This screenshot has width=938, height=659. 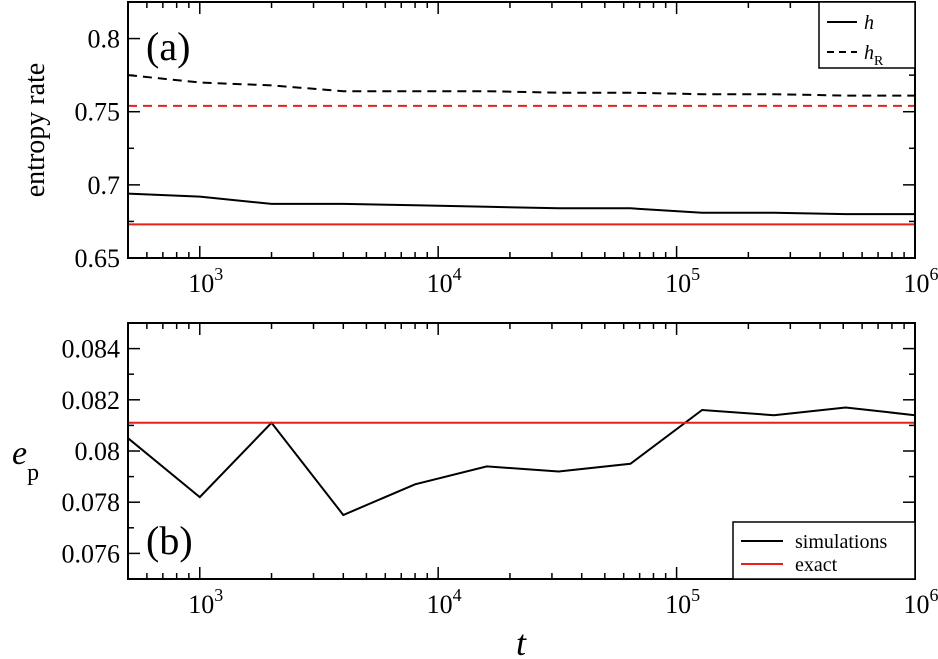 I want to click on panel-b-label: (b), so click(x=169, y=540).